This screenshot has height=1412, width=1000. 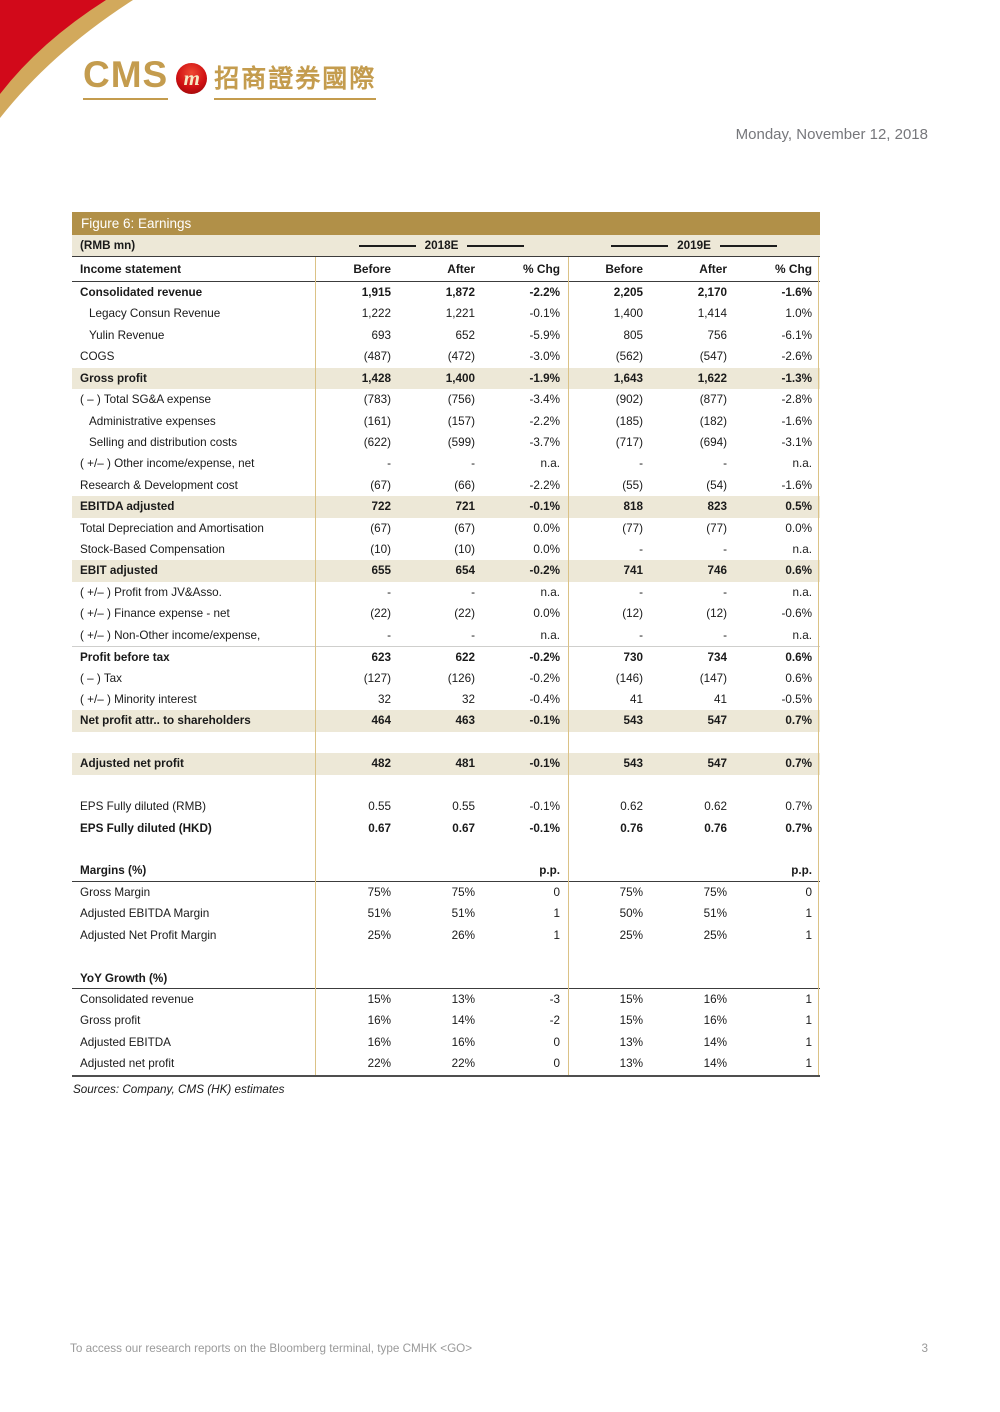 I want to click on row-value: 1,414, so click(x=712, y=314).